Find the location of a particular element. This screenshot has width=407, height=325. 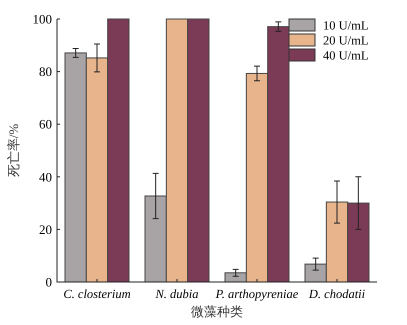

y-tick-label: 40 is located at coordinates (45, 176).